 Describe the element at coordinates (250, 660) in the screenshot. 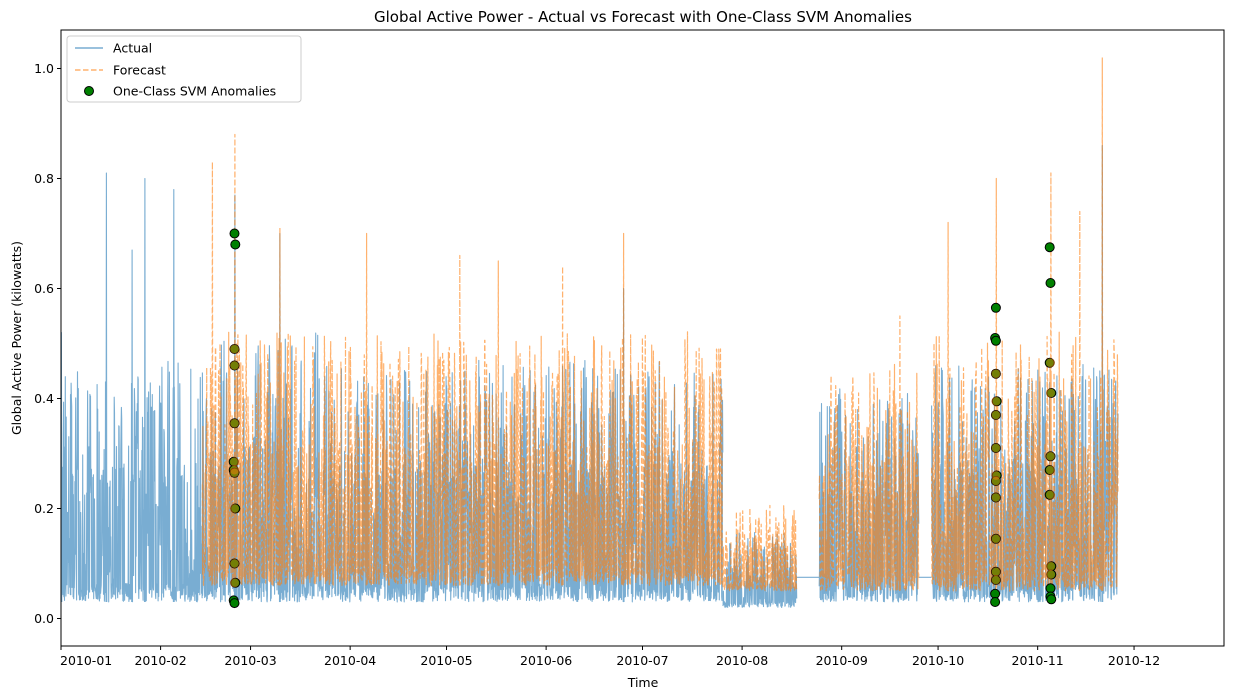

I see `x-tick-label: 2010-03` at that location.